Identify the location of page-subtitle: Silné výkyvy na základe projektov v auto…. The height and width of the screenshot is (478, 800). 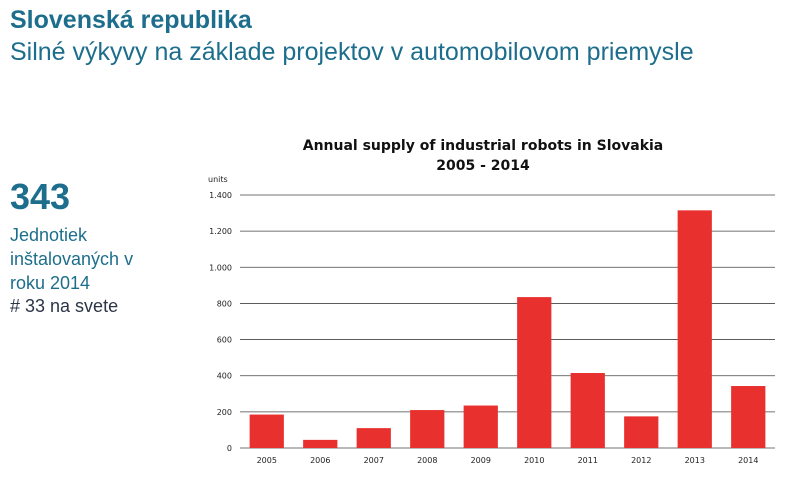
(352, 52).